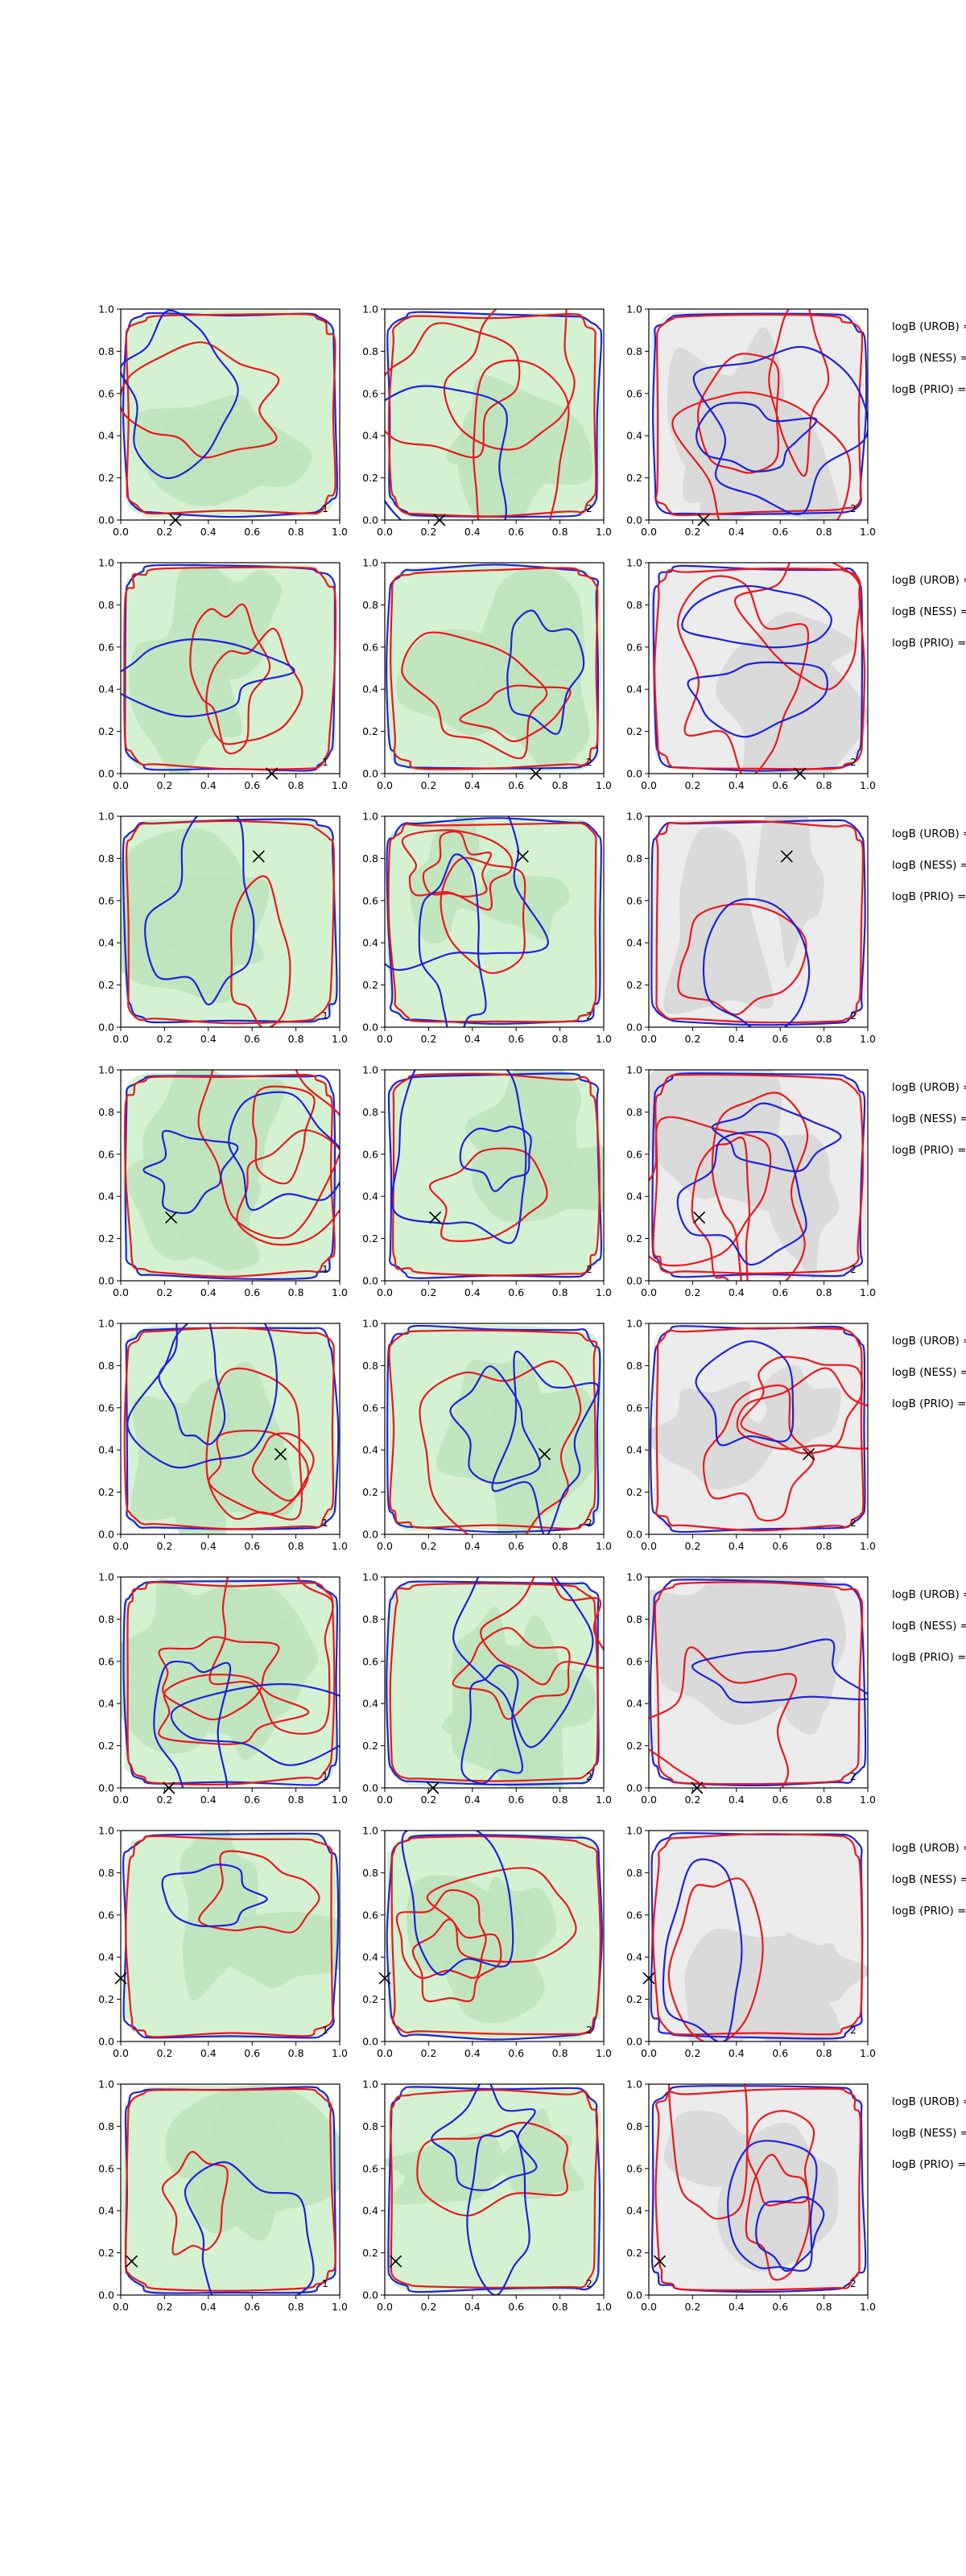 The width and height of the screenshot is (966, 2576). I want to click on row-legend-text: logB (UROB) =, so click(929, 834).